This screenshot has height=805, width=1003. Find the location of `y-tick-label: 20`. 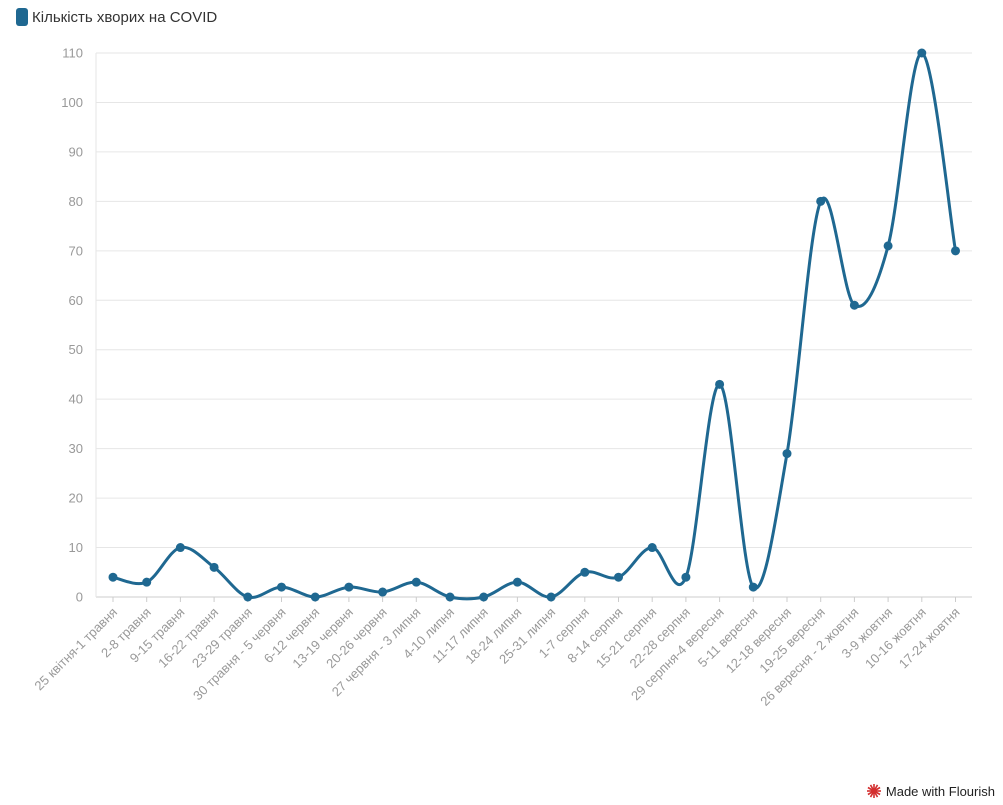

y-tick-label: 20 is located at coordinates (76, 498).